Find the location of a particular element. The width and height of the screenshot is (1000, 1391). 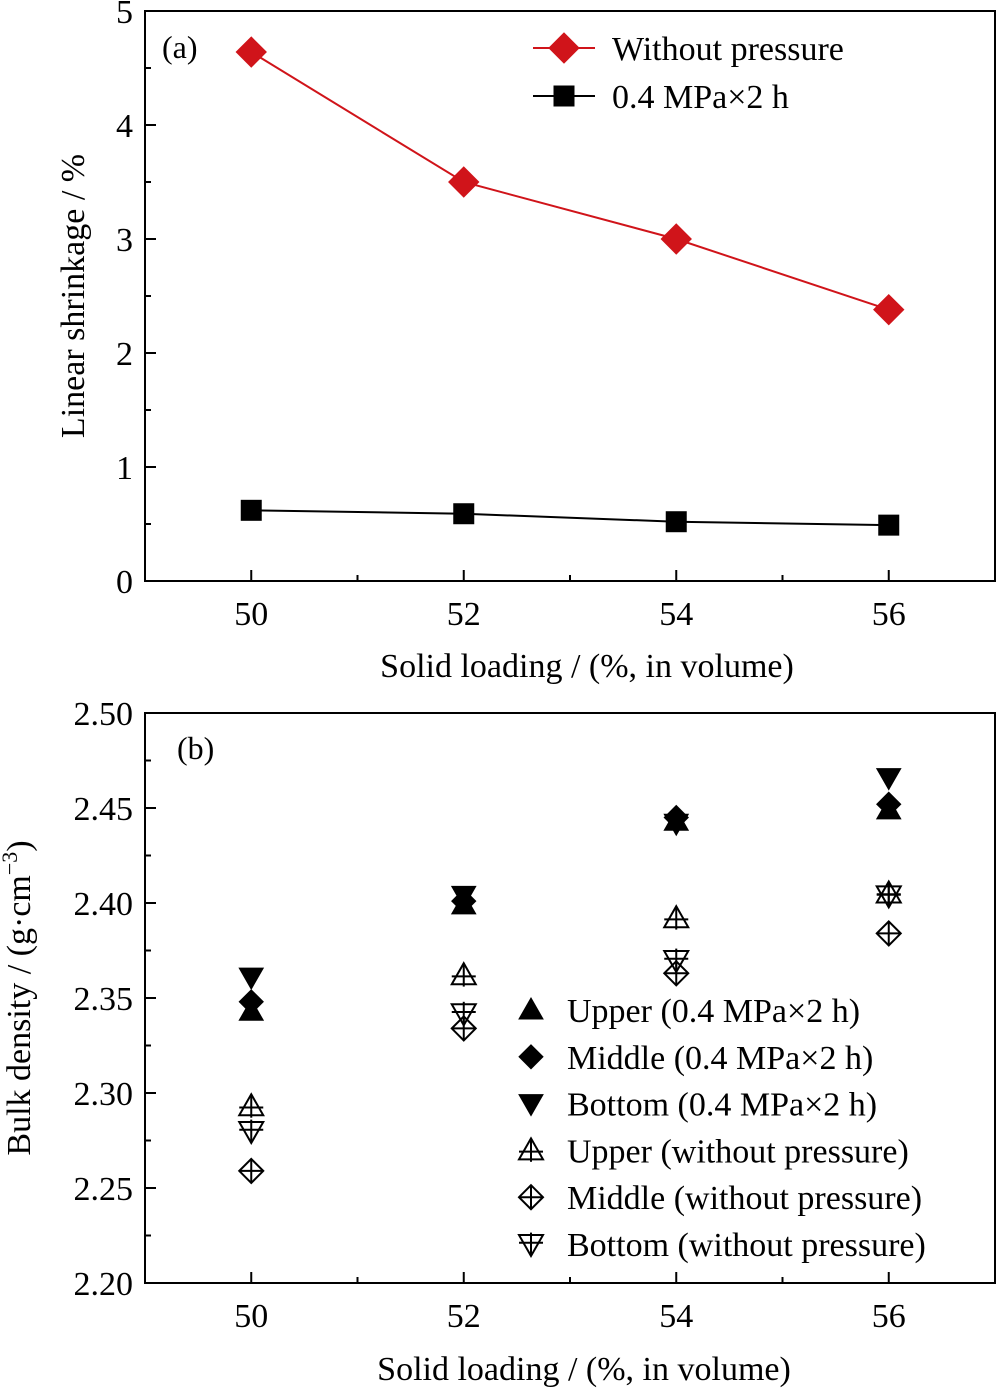

panel-b-x-ticks: 50 52 54 56 is located at coordinates (570, 1303).